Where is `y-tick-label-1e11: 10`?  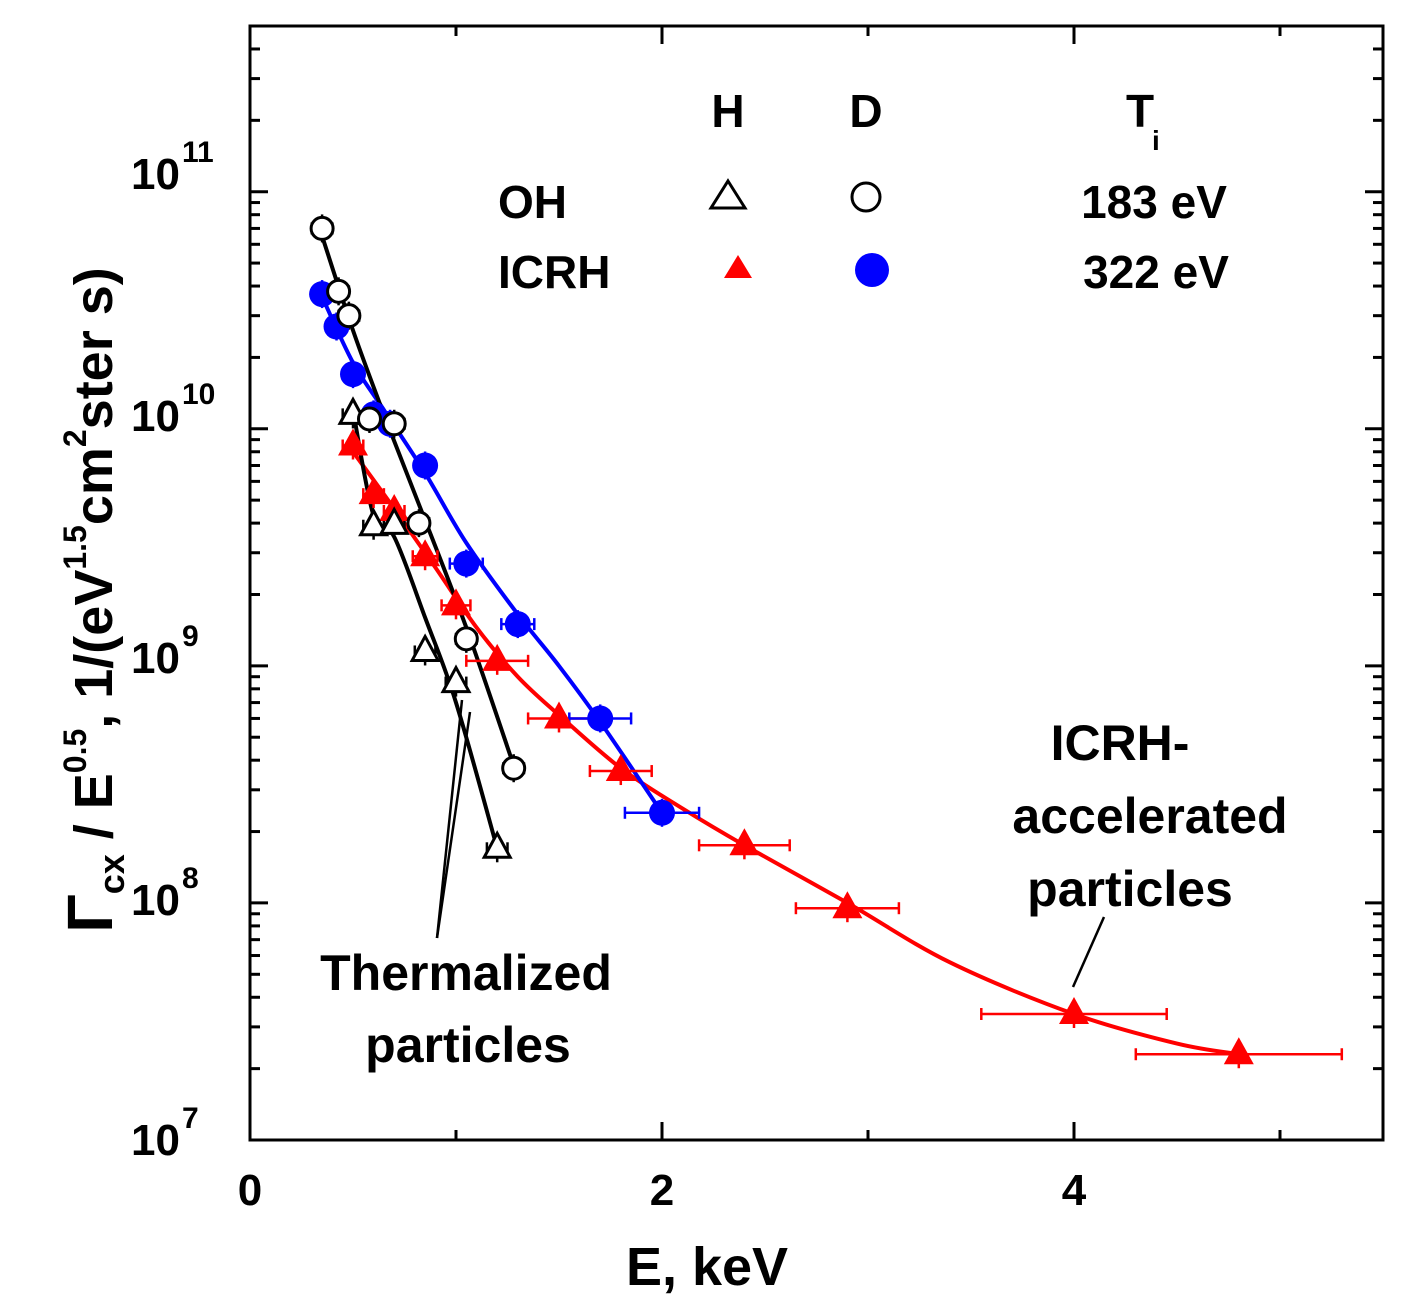
y-tick-label-1e11: 10 is located at coordinates (155, 174).